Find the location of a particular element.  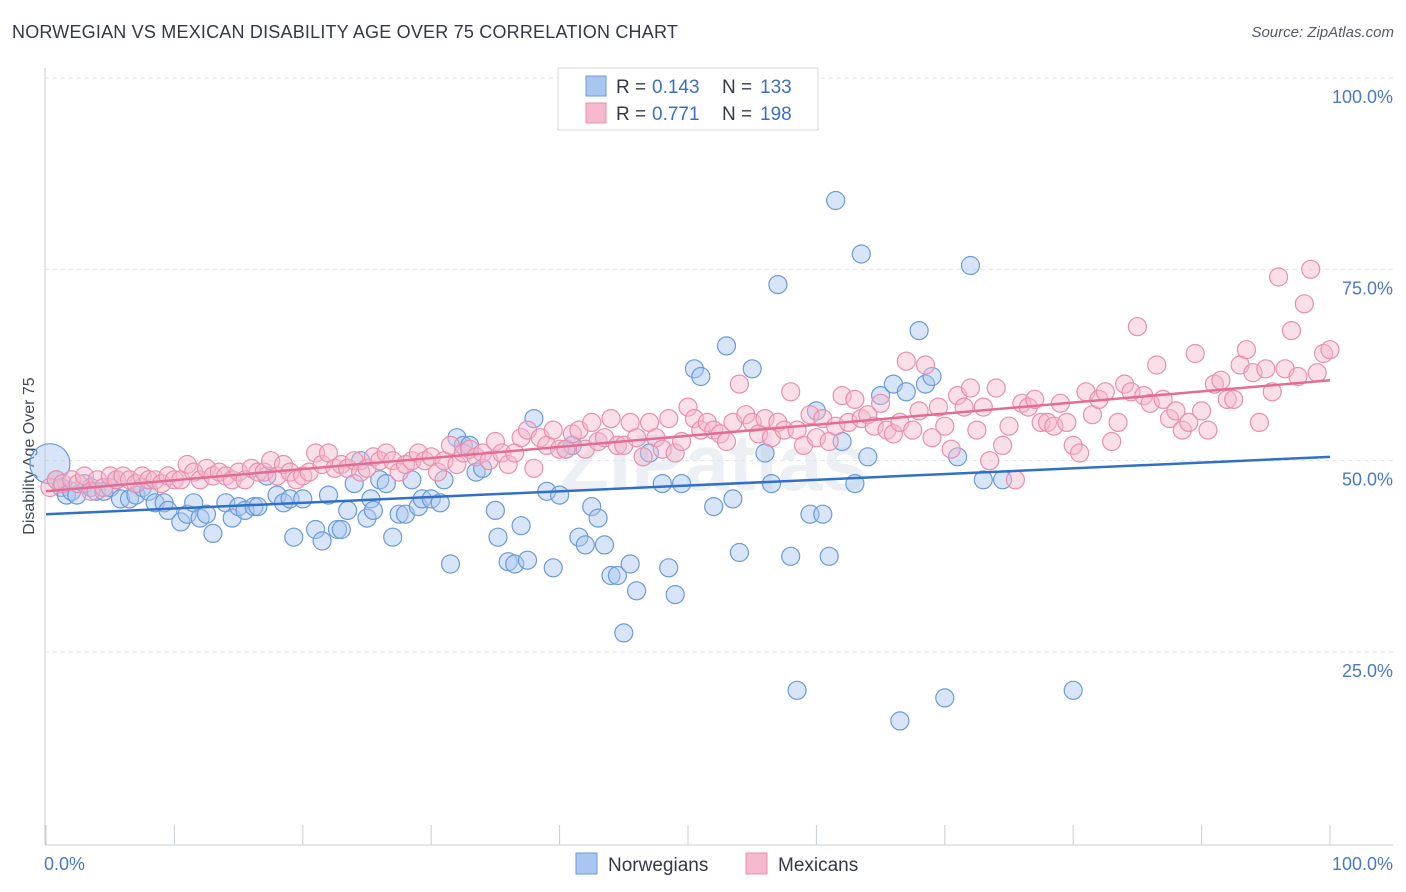

bottom-legend-swatch-mexicans is located at coordinates (756, 863).